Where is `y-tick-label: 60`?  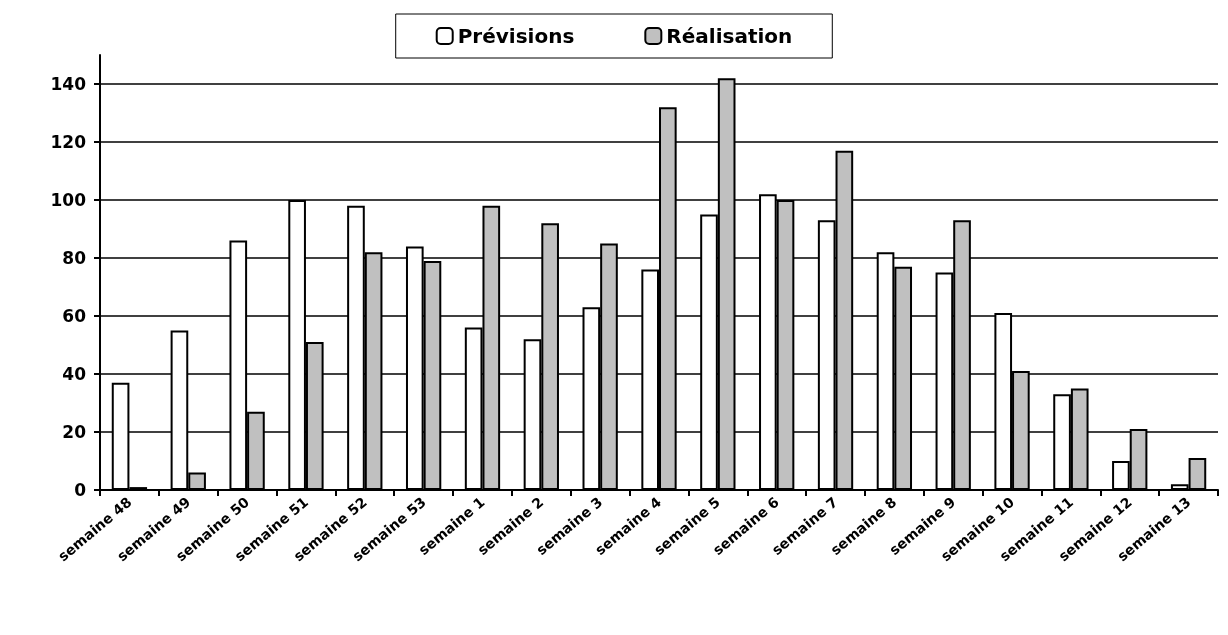
y-tick-label: 60 is located at coordinates (74, 316).